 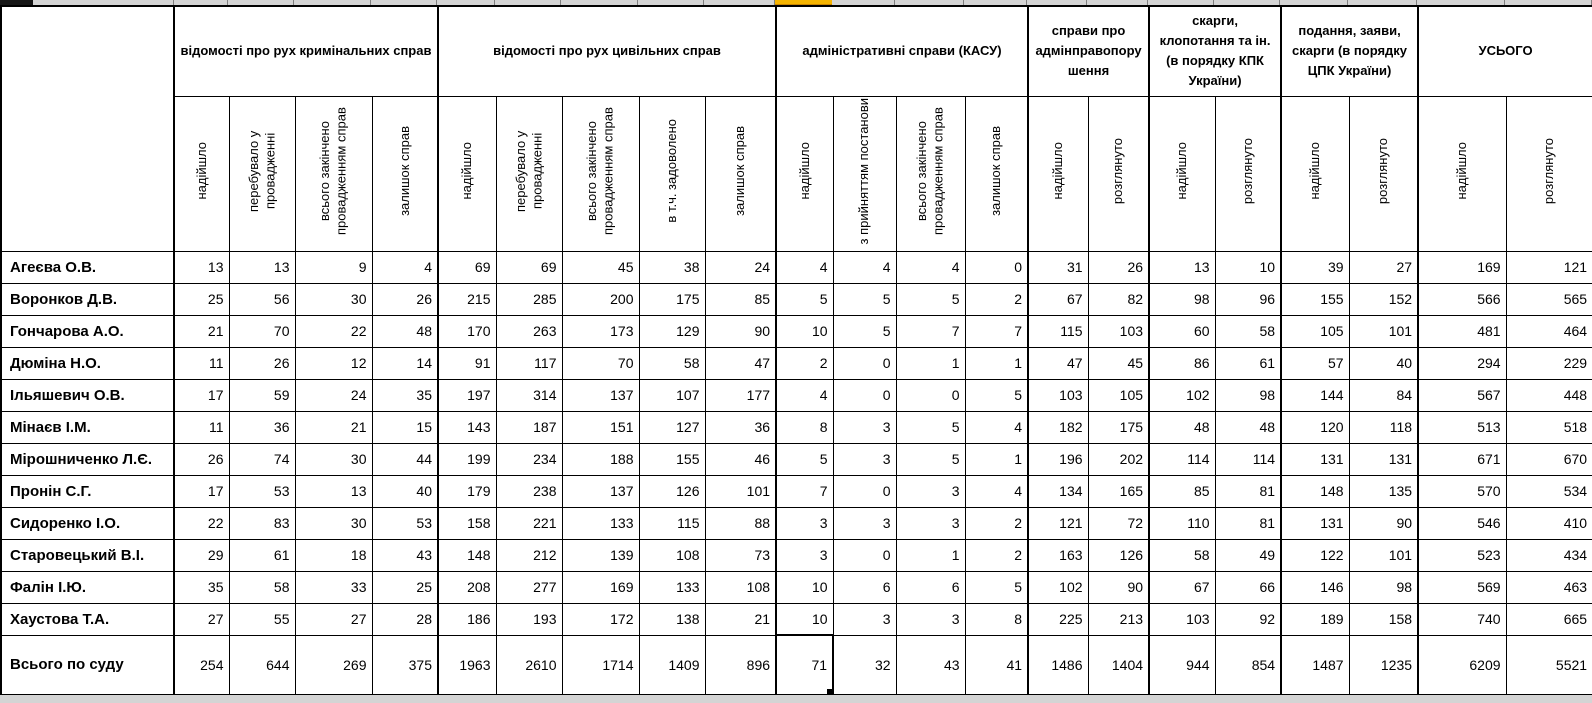 I want to click on data-cell: 139, so click(x=600, y=555).